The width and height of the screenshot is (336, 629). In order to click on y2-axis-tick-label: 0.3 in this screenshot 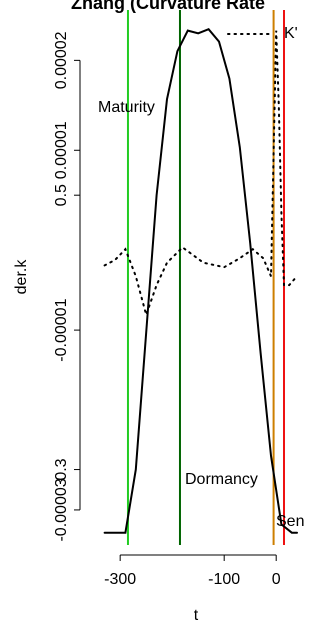, I will do `click(61, 469)`.